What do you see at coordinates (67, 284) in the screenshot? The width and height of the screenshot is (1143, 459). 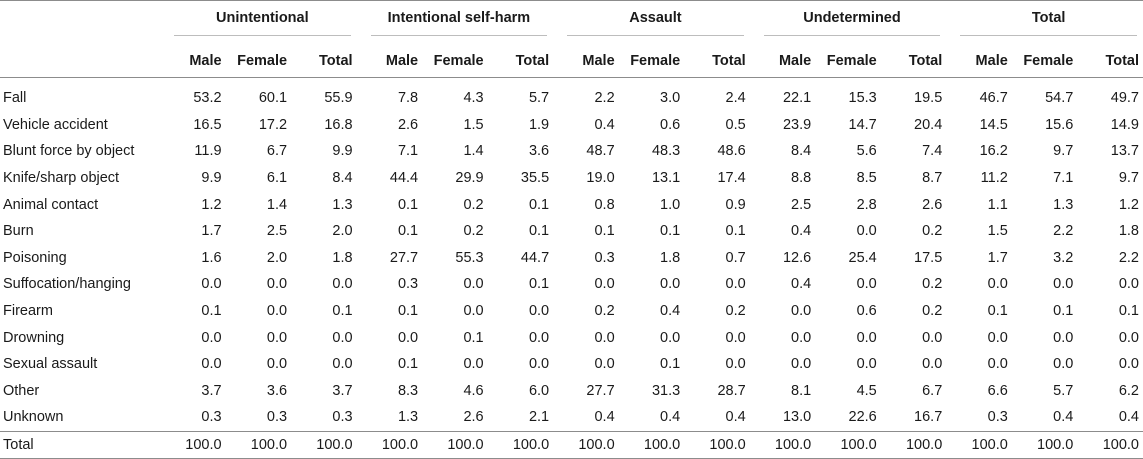 I see `row-label: Suffocation/hanging` at bounding box center [67, 284].